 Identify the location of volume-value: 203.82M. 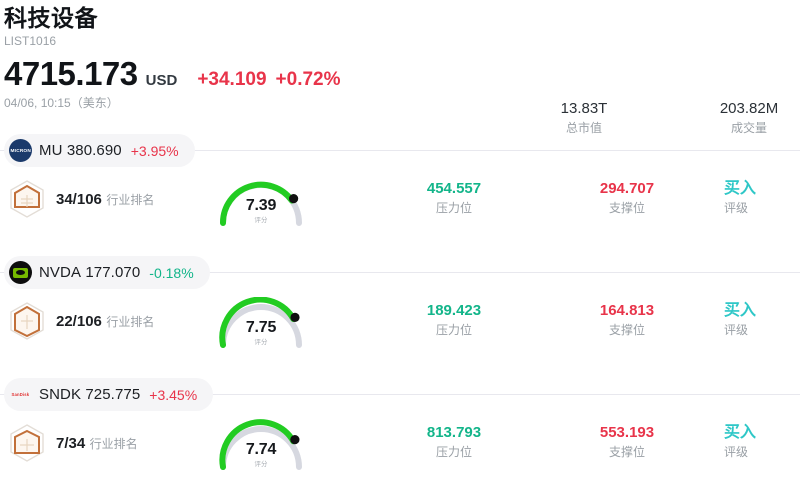
(749, 108).